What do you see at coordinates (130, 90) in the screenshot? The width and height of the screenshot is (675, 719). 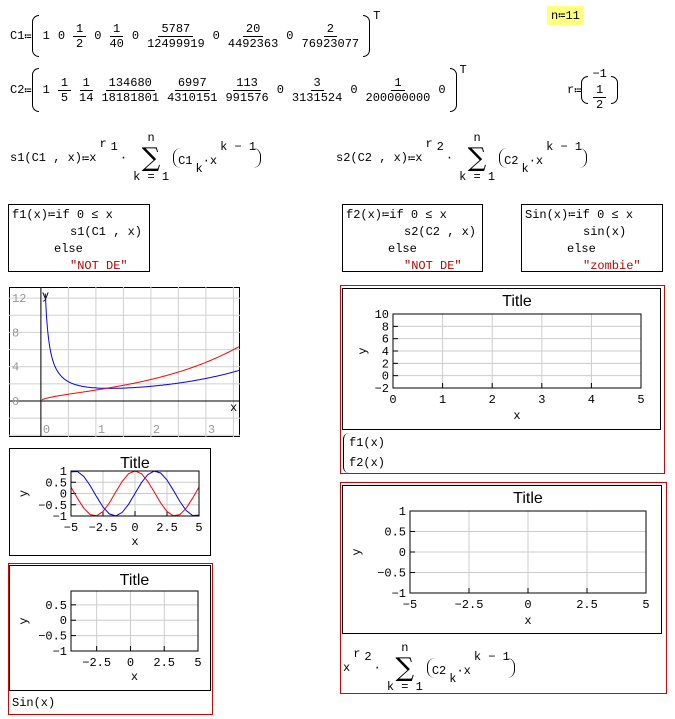 I see `matrix-entry-fraction: 134680 18181801` at bounding box center [130, 90].